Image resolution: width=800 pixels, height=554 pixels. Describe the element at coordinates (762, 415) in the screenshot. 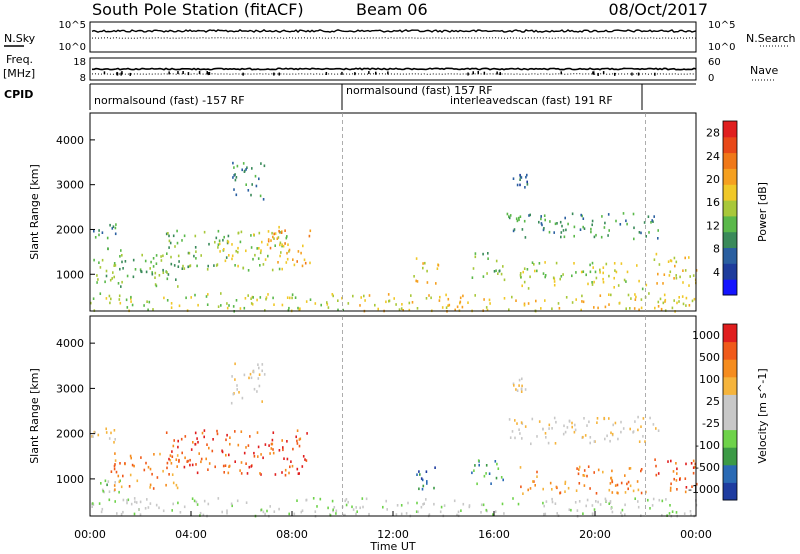

I see `velocity-colorbar-label: Velocity [m s^-1]` at that location.